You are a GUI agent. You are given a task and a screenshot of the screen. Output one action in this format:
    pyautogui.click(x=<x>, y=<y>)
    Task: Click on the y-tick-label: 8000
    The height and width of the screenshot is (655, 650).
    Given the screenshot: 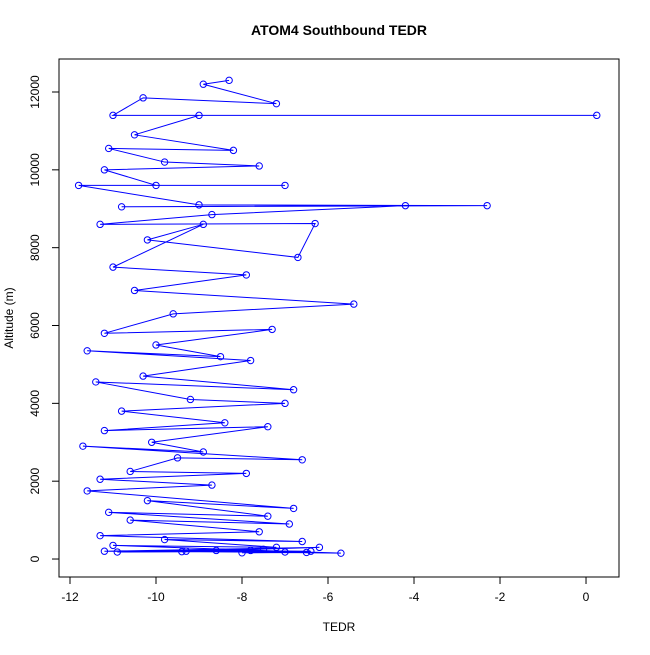 What is the action you would take?
    pyautogui.click(x=35, y=247)
    